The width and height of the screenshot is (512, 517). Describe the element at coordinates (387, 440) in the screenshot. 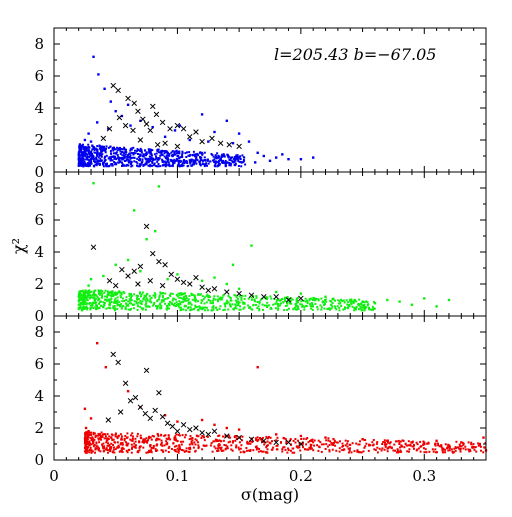

I see `panel-3-point` at that location.